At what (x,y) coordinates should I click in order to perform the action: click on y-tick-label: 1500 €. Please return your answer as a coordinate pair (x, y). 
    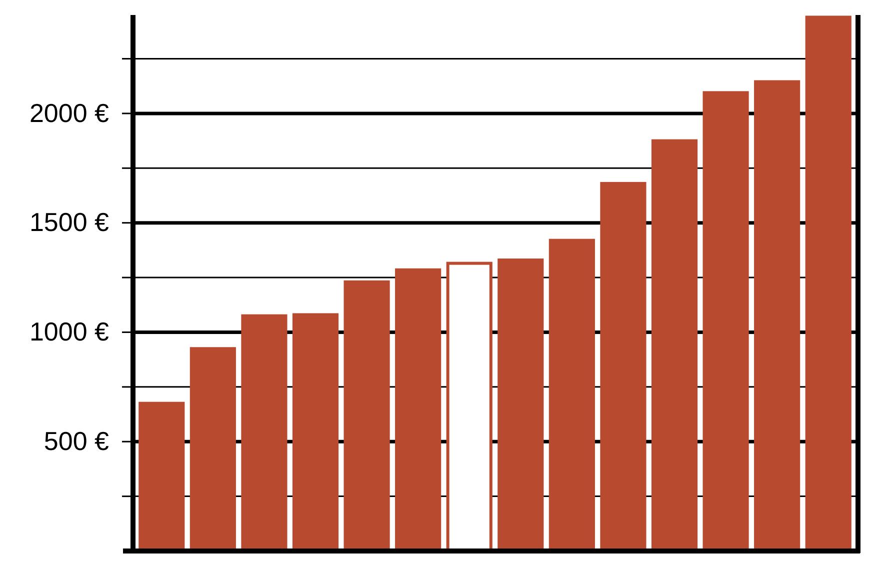
    Looking at the image, I should click on (69, 222).